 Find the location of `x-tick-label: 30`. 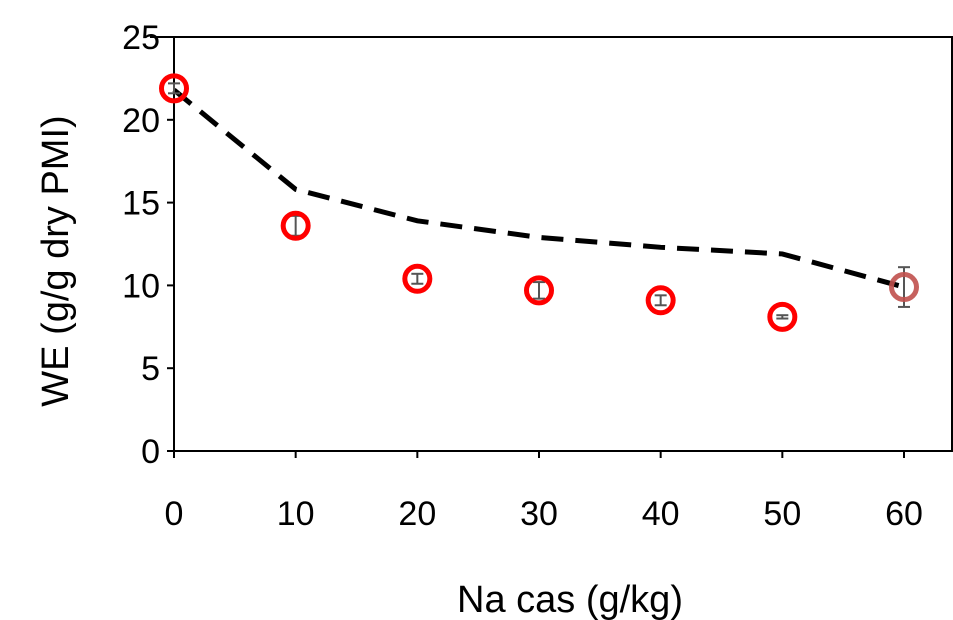

x-tick-label: 30 is located at coordinates (539, 514).